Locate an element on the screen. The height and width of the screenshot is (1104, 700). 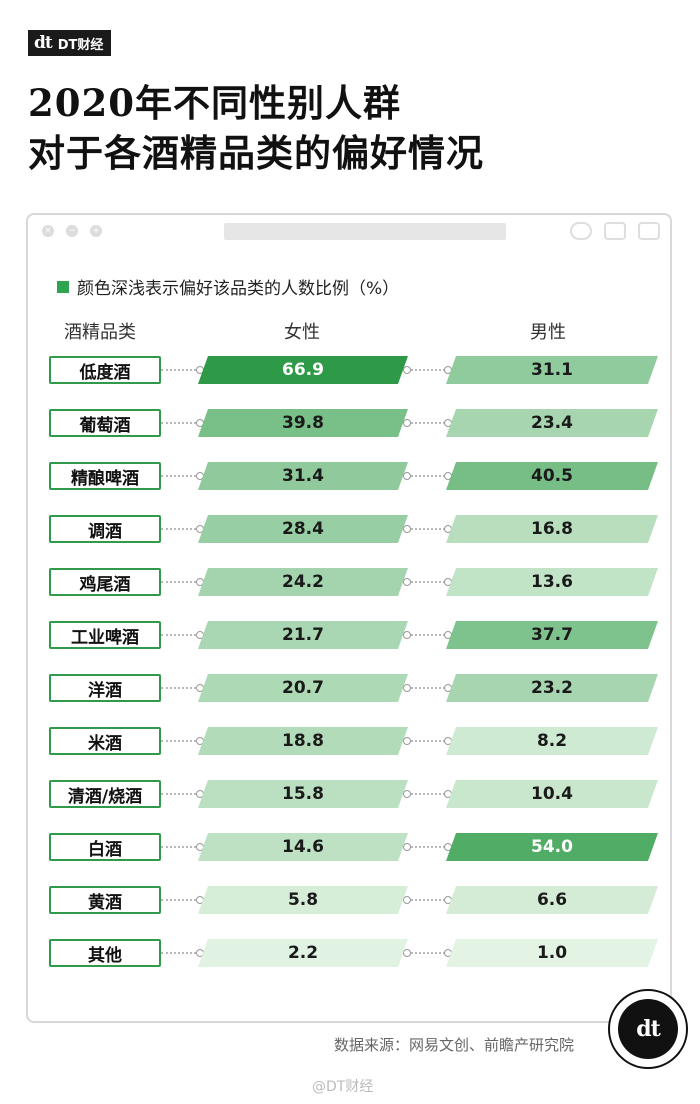
female-value-bar: 15.8 is located at coordinates (303, 794).